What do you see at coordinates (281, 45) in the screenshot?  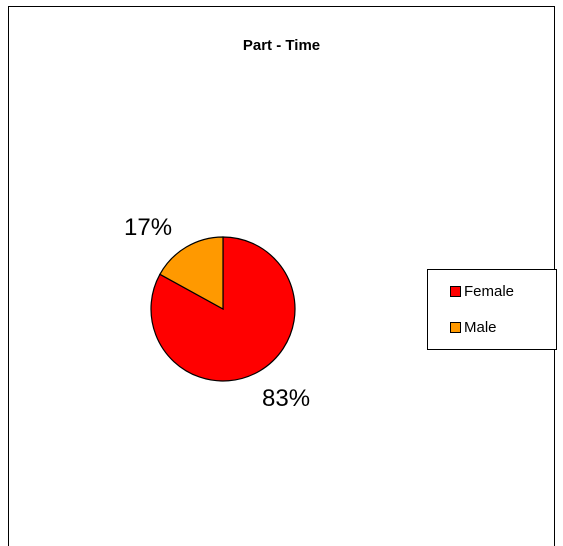 I see `chart-title: Part - Time` at bounding box center [281, 45].